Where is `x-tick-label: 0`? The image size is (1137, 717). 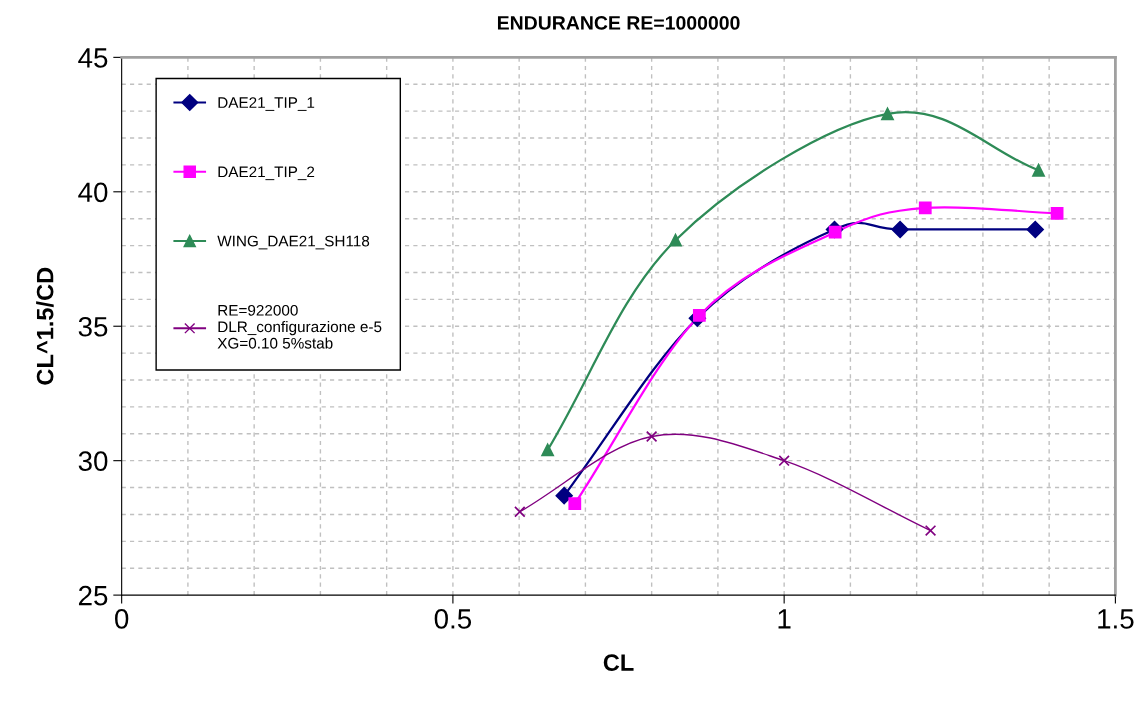
x-tick-label: 0 is located at coordinates (122, 619).